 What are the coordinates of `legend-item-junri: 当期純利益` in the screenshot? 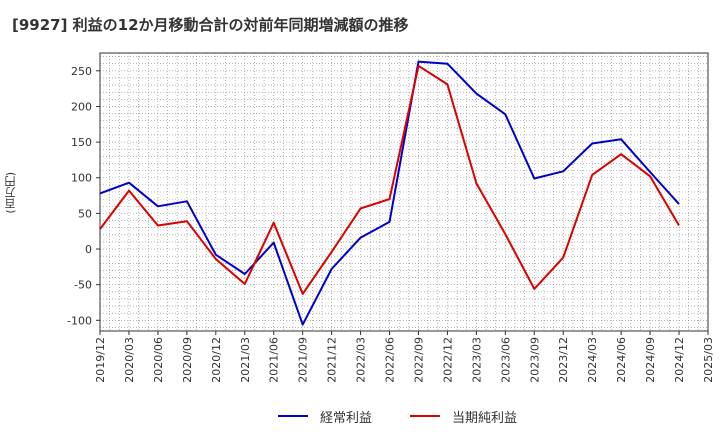 It's located at (463, 416).